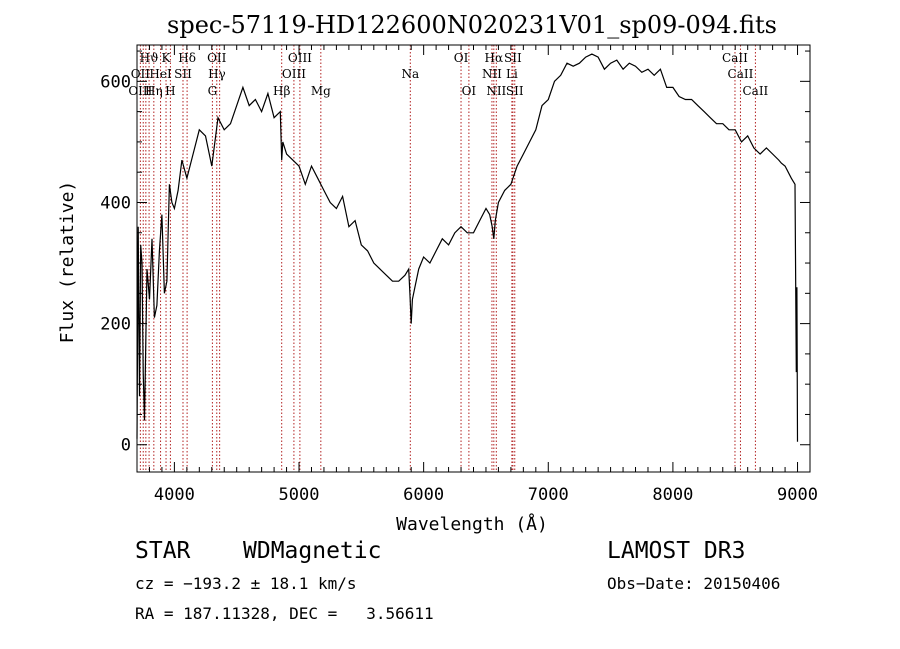  What do you see at coordinates (735, 58) in the screenshot?
I see `annotation-label-8: CaII` at bounding box center [735, 58].